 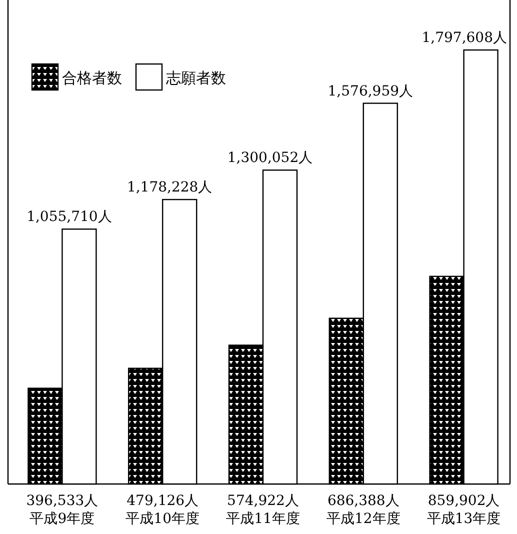 What do you see at coordinates (371, 91) in the screenshot?
I see `data-label: 1,576,959人` at bounding box center [371, 91].